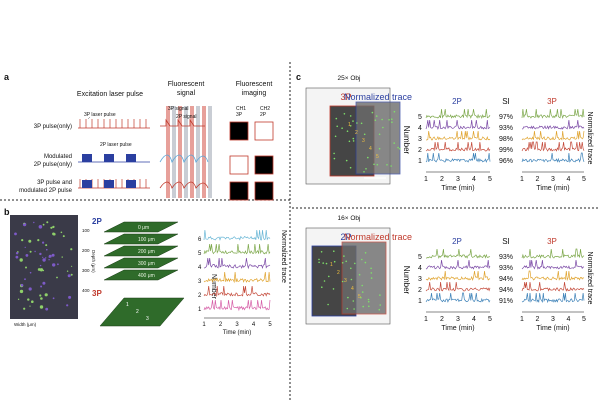 Image resolution: width=600 pixels, height=400 pixels. I want to click on row-number-top: 1, so click(420, 161).